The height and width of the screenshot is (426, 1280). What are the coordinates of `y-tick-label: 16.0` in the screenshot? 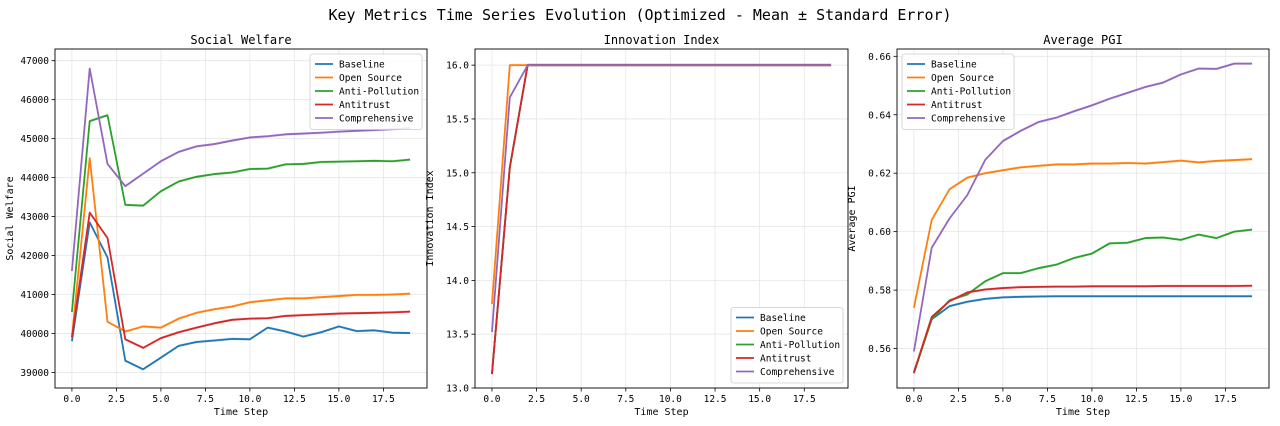 It's located at (457, 66).